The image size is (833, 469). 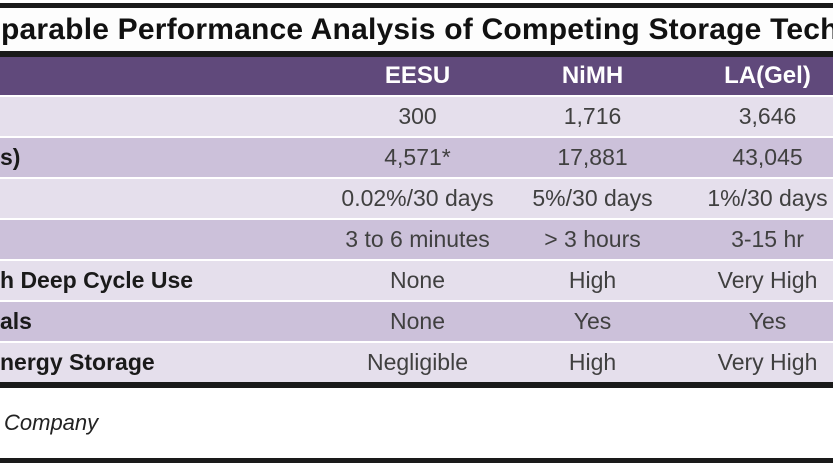 I want to click on data-cell-lagel: 1%/30 days, so click(x=767, y=198).